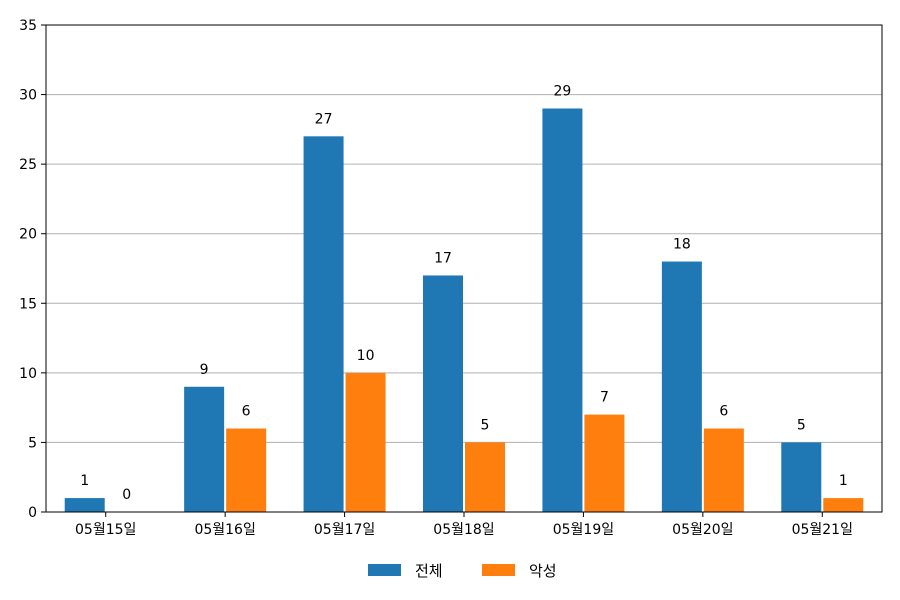 The image size is (900, 600). I want to click on y-tick-label: 30, so click(28, 96).